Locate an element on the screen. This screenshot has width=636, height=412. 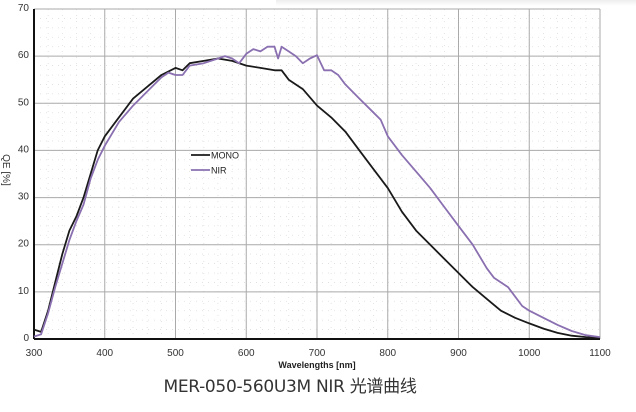
x-tick-label: 500 is located at coordinates (175, 353).